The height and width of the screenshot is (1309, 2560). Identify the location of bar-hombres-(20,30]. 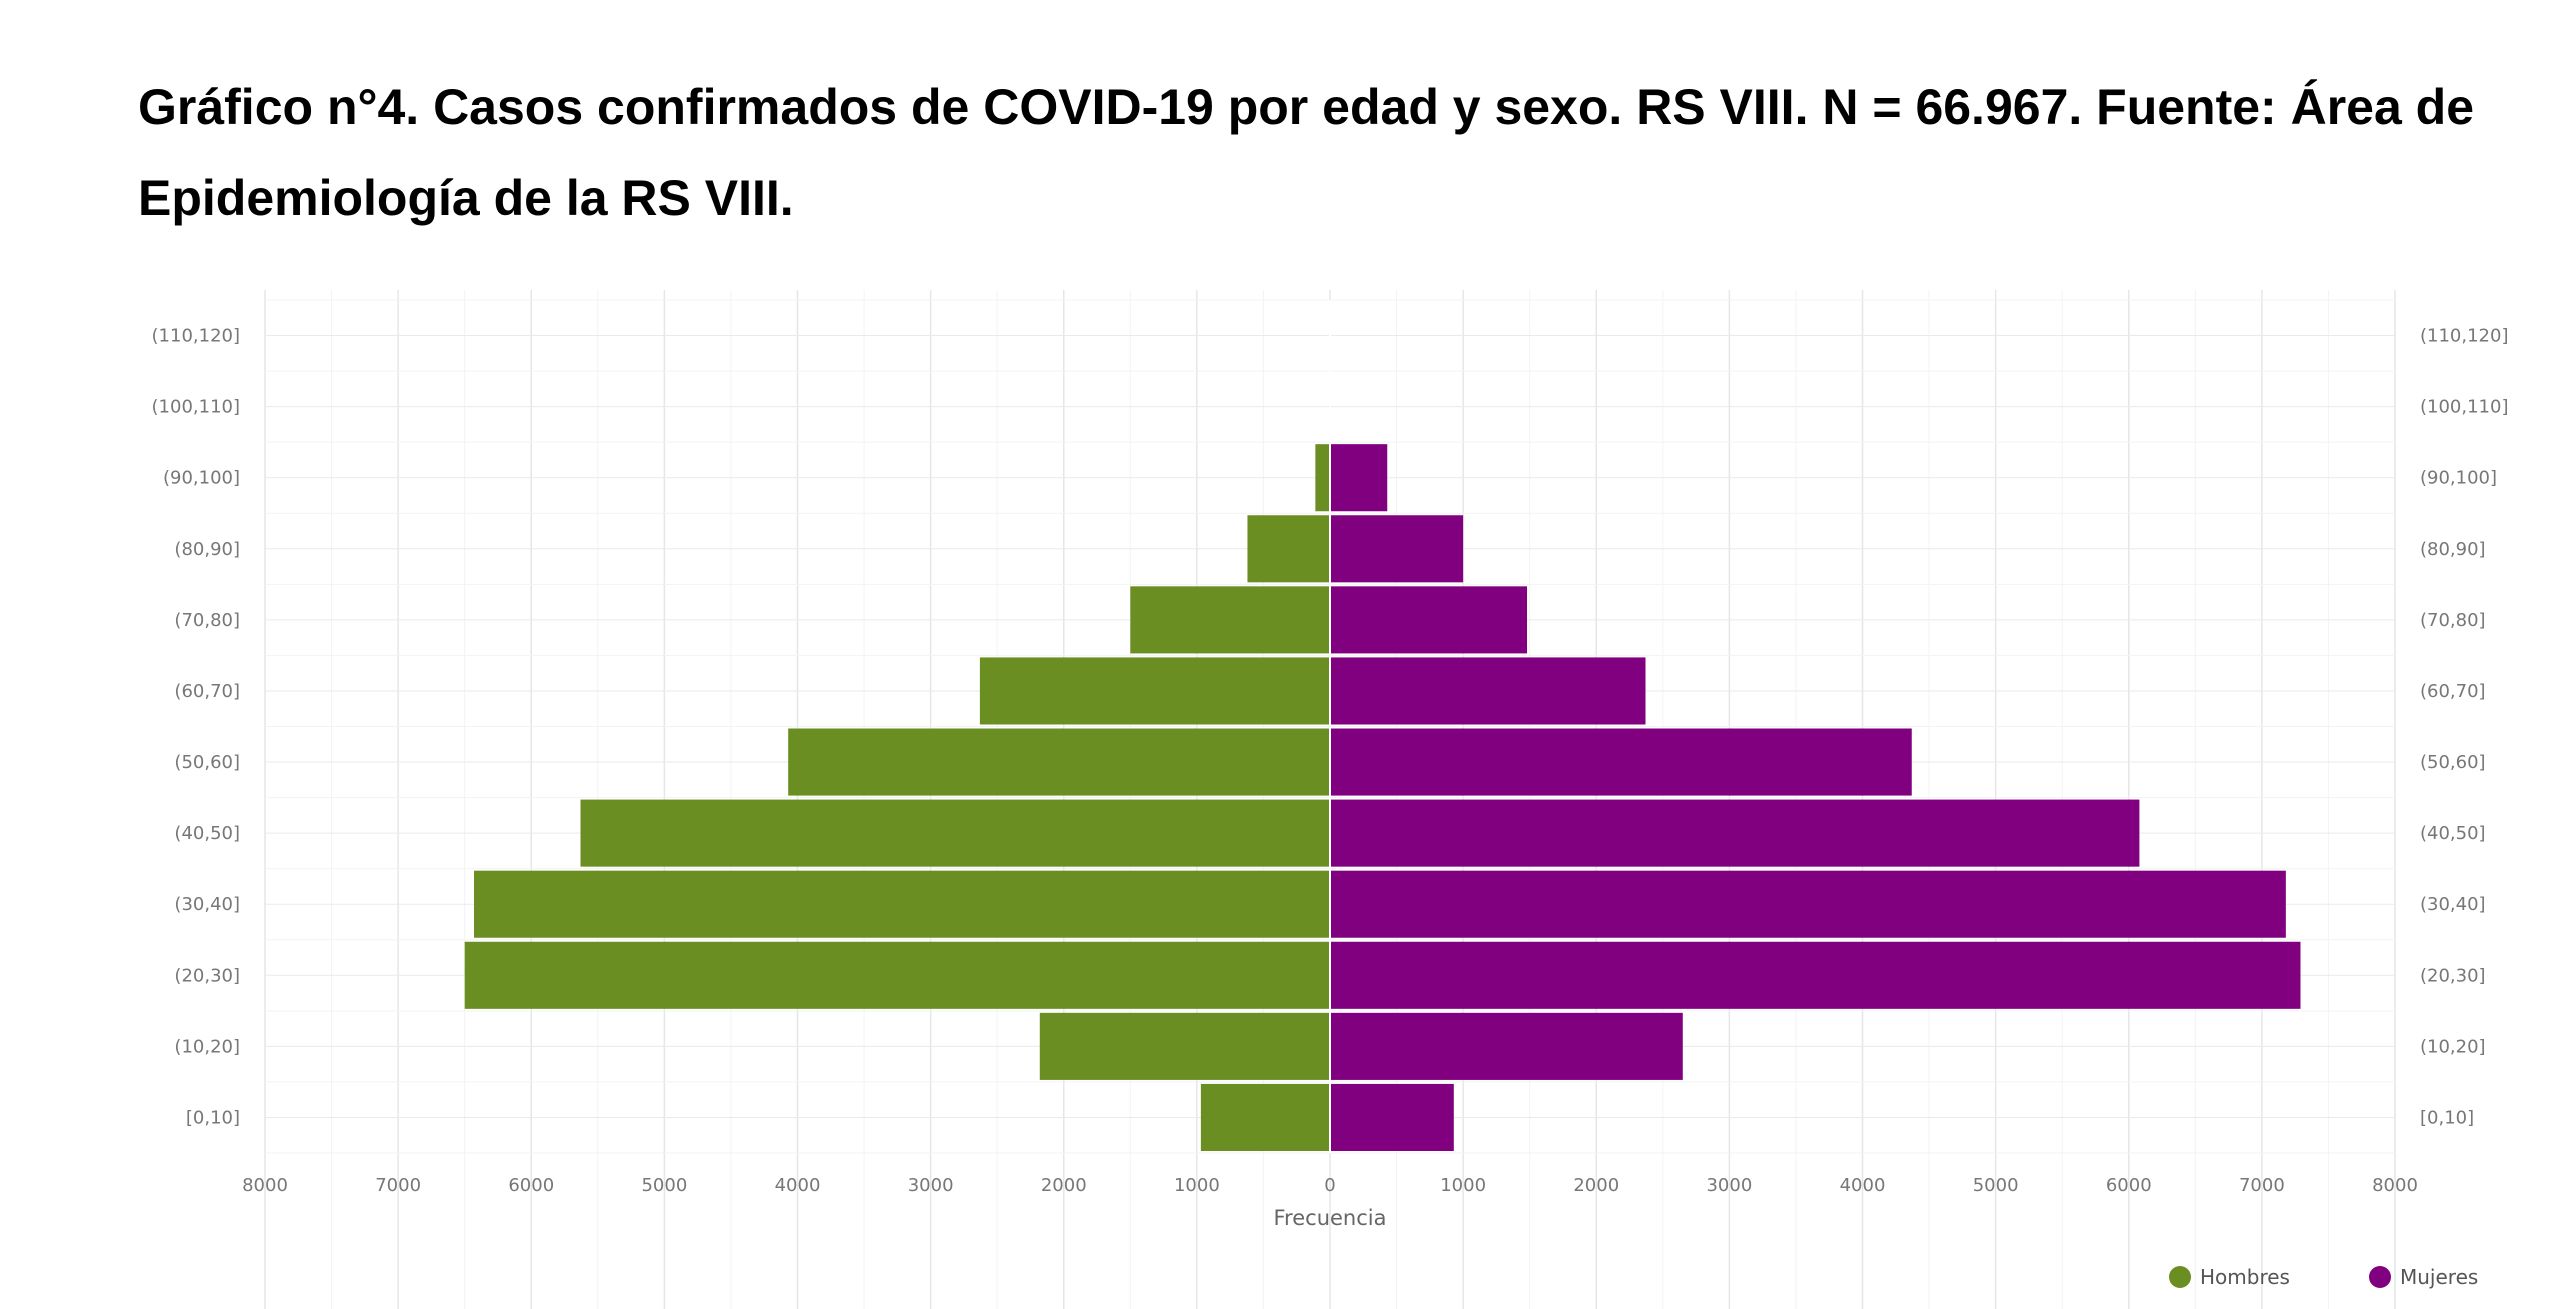
(897, 975).